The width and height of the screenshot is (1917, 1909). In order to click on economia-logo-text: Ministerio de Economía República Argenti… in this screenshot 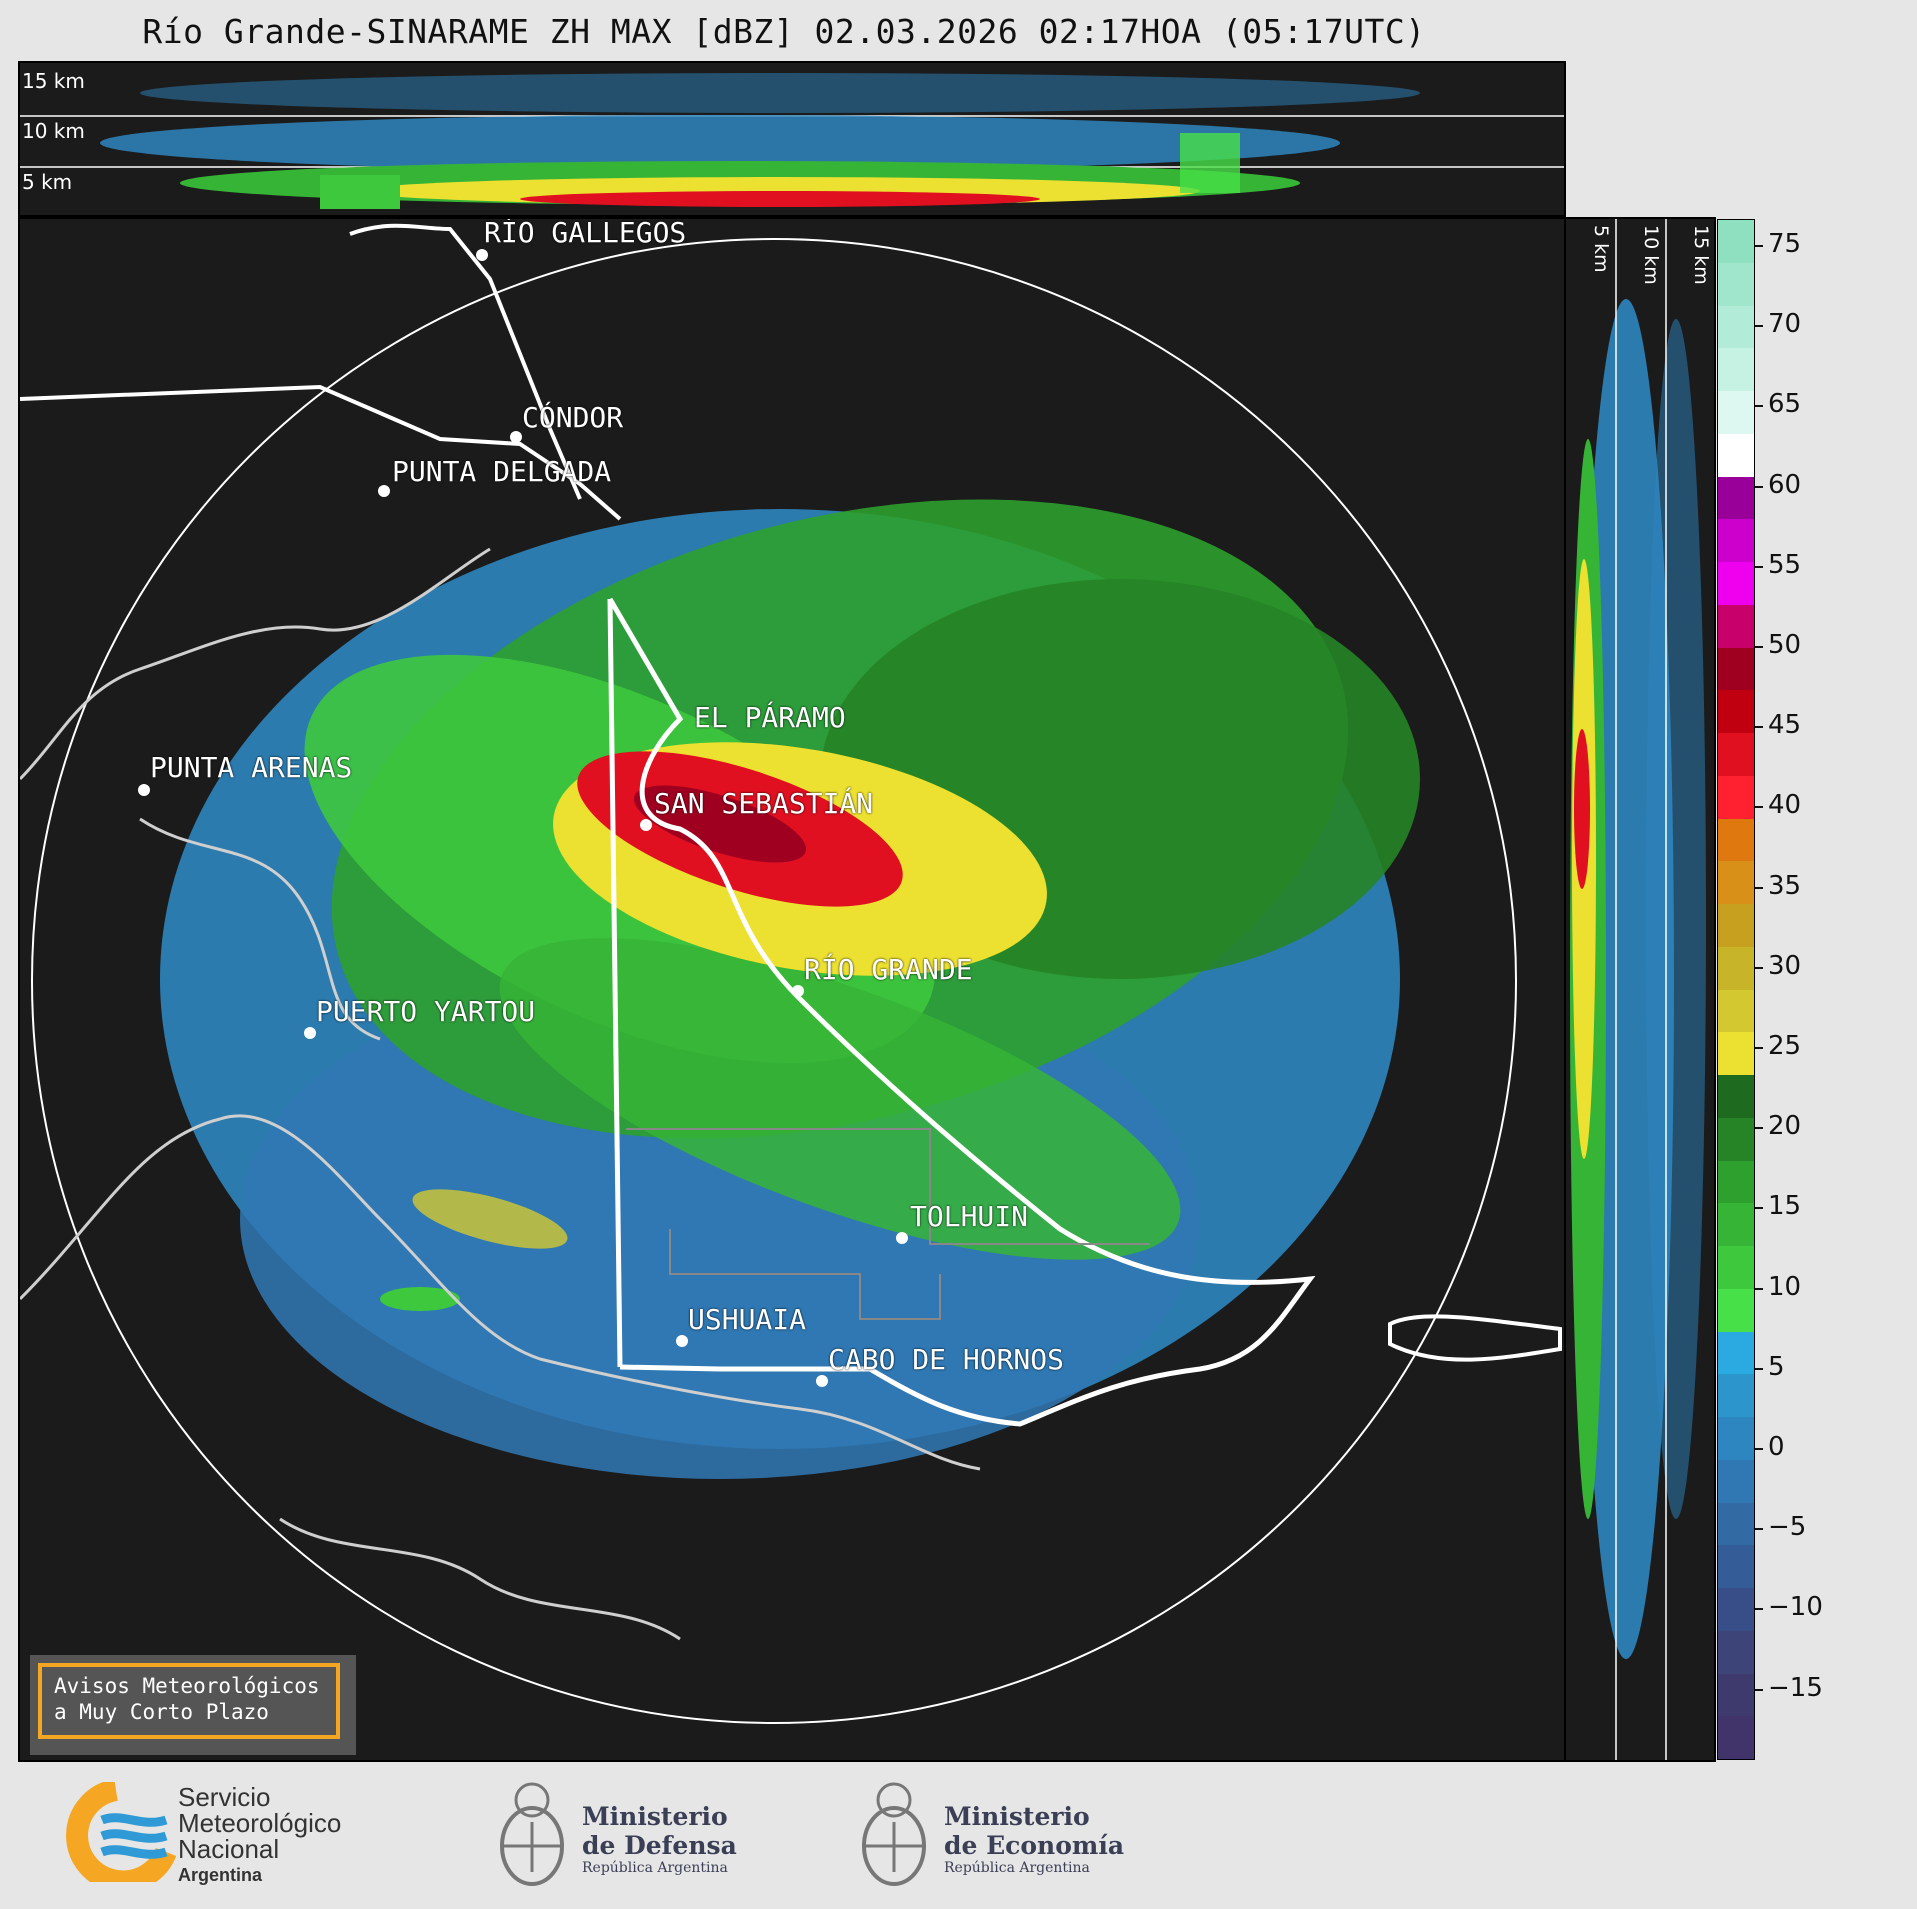, I will do `click(1034, 1839)`.